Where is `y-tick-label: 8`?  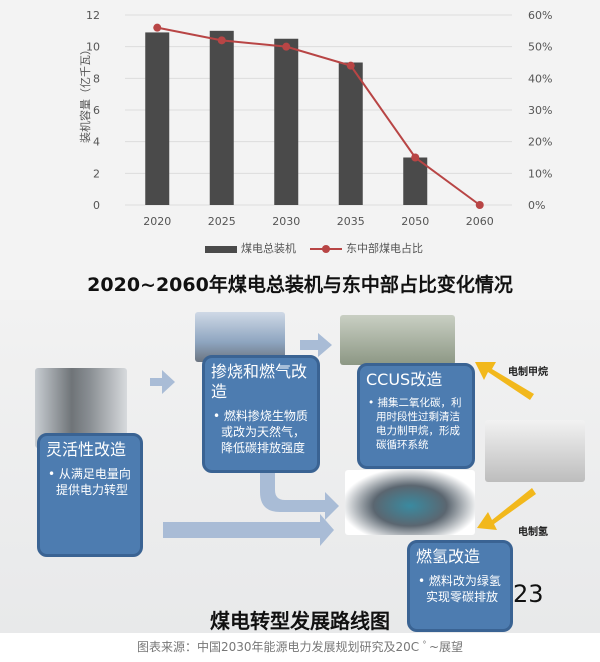 y-tick-label: 8 is located at coordinates (96, 78).